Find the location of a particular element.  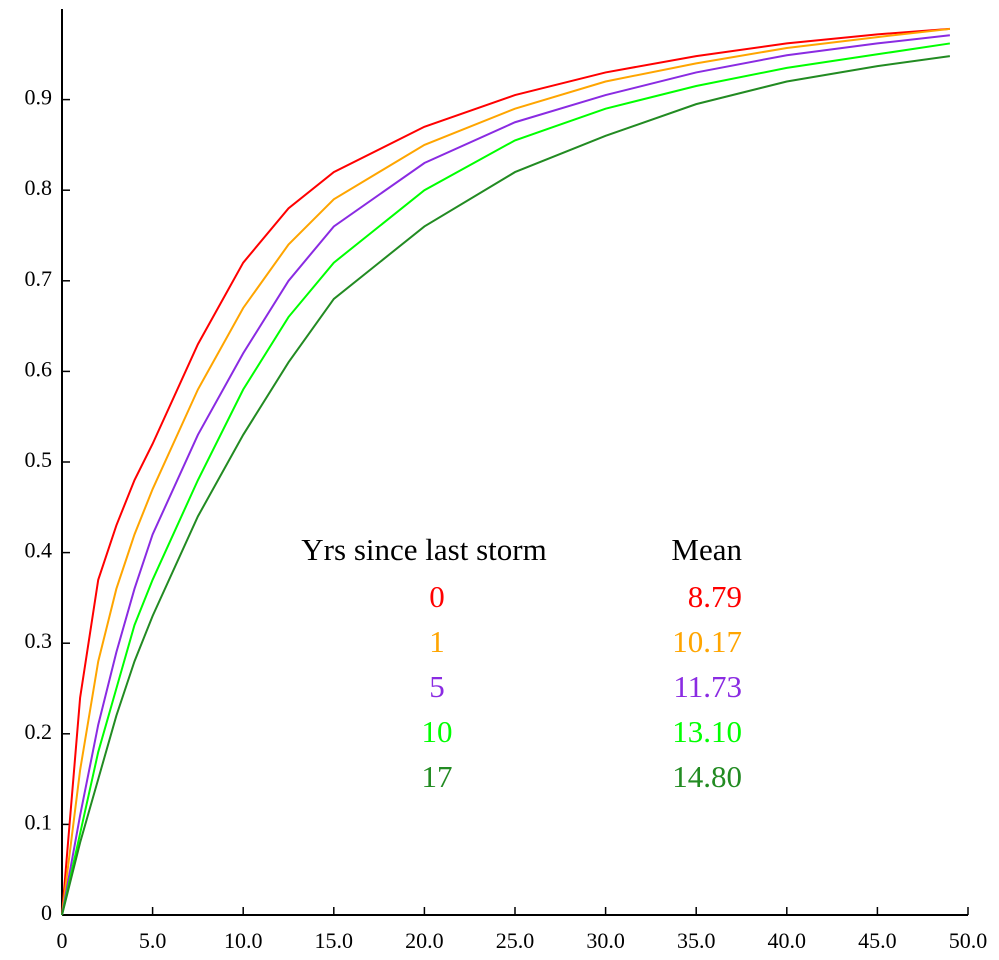

legend-label: 1 is located at coordinates (437, 641).